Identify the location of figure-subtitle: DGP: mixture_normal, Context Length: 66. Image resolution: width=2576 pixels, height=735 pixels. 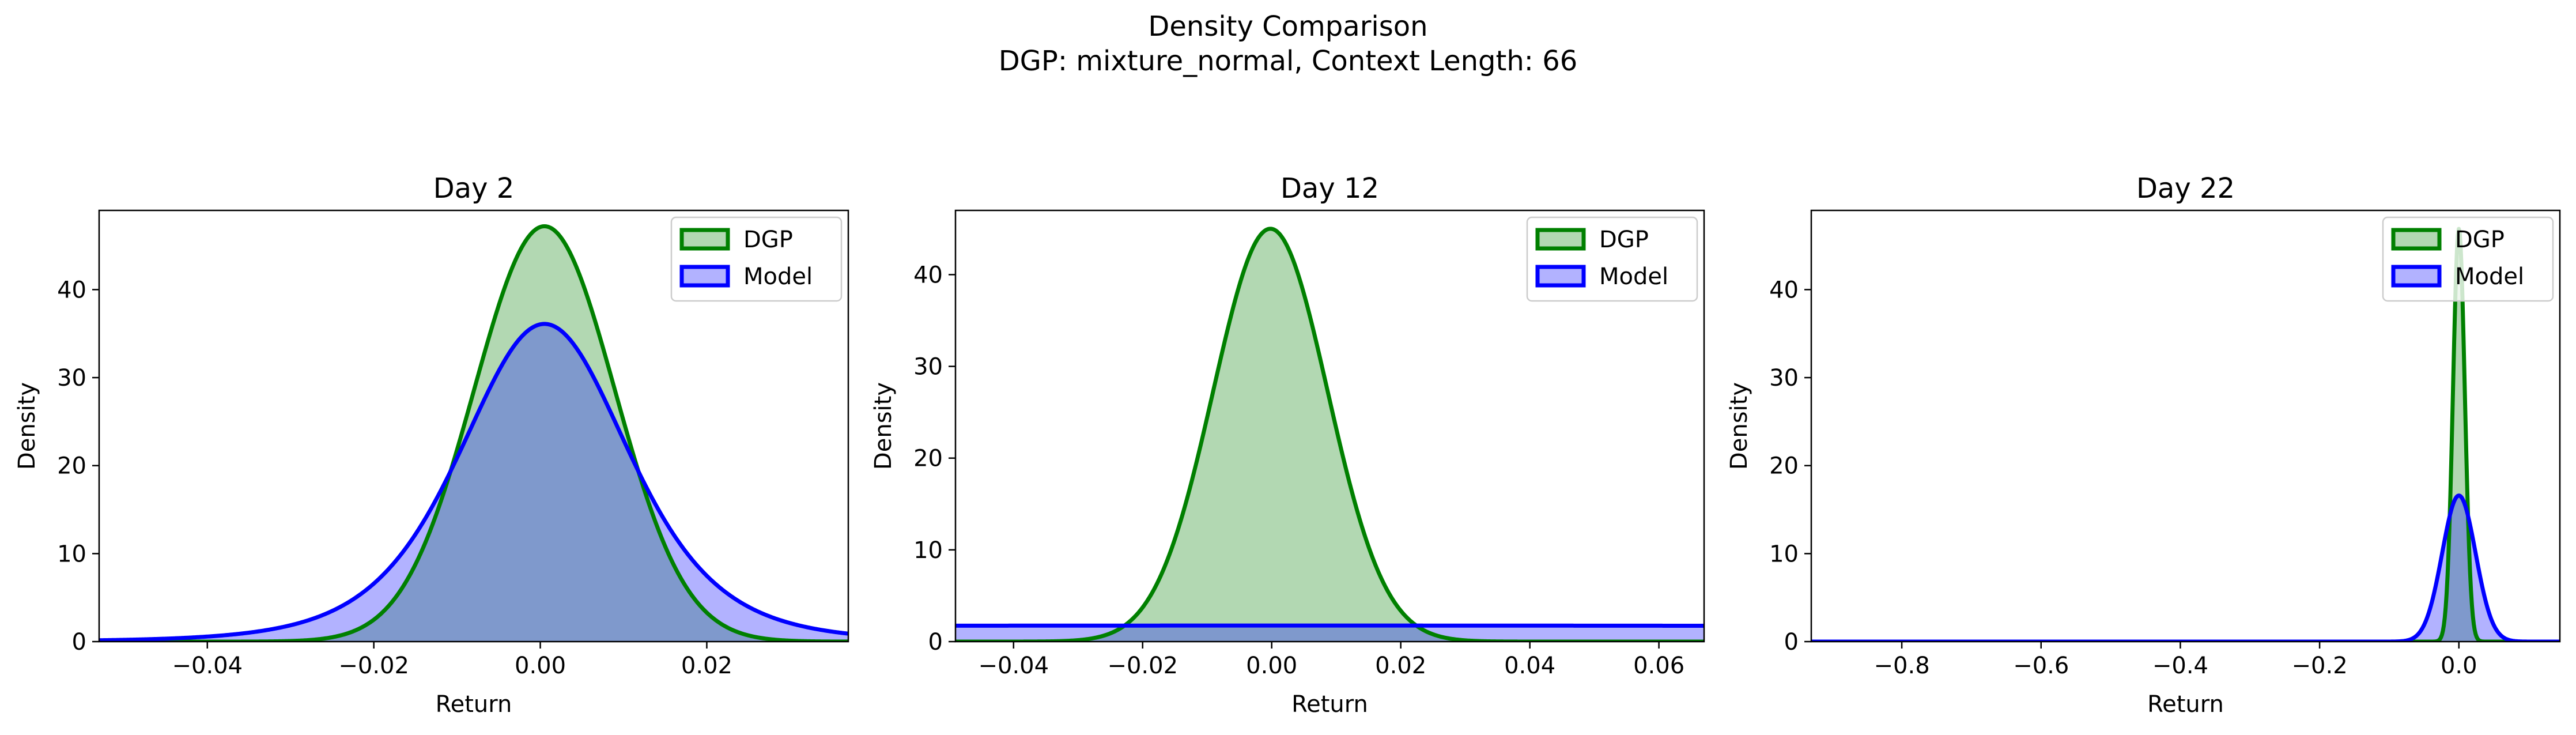
(1288, 61).